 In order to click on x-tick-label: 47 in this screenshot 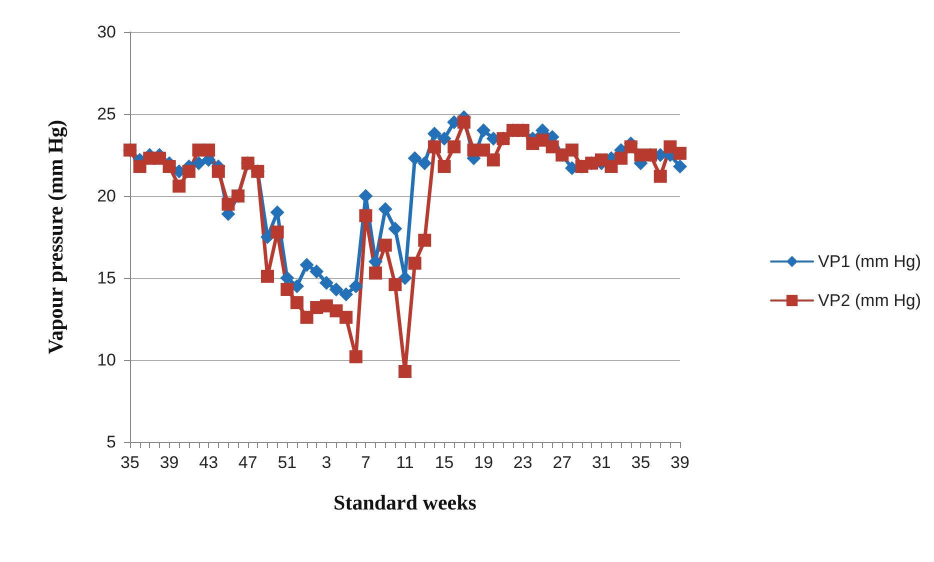, I will do `click(248, 462)`.